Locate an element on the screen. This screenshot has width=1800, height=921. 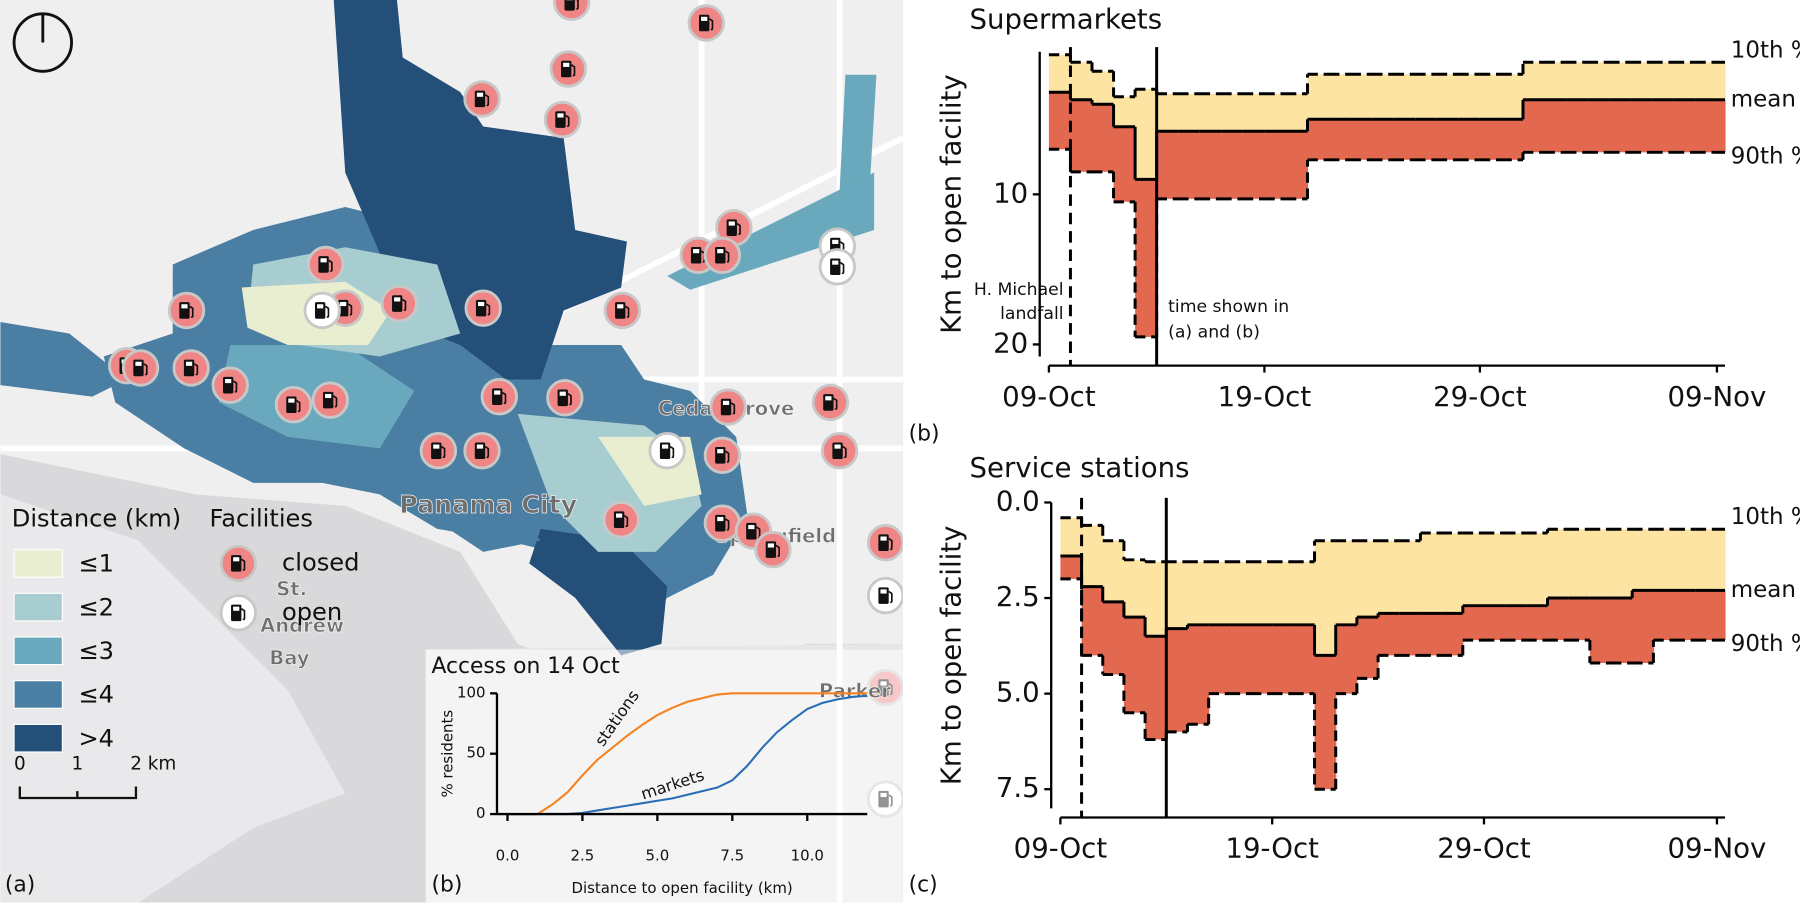
legend-label: closed is located at coordinates (320, 562).